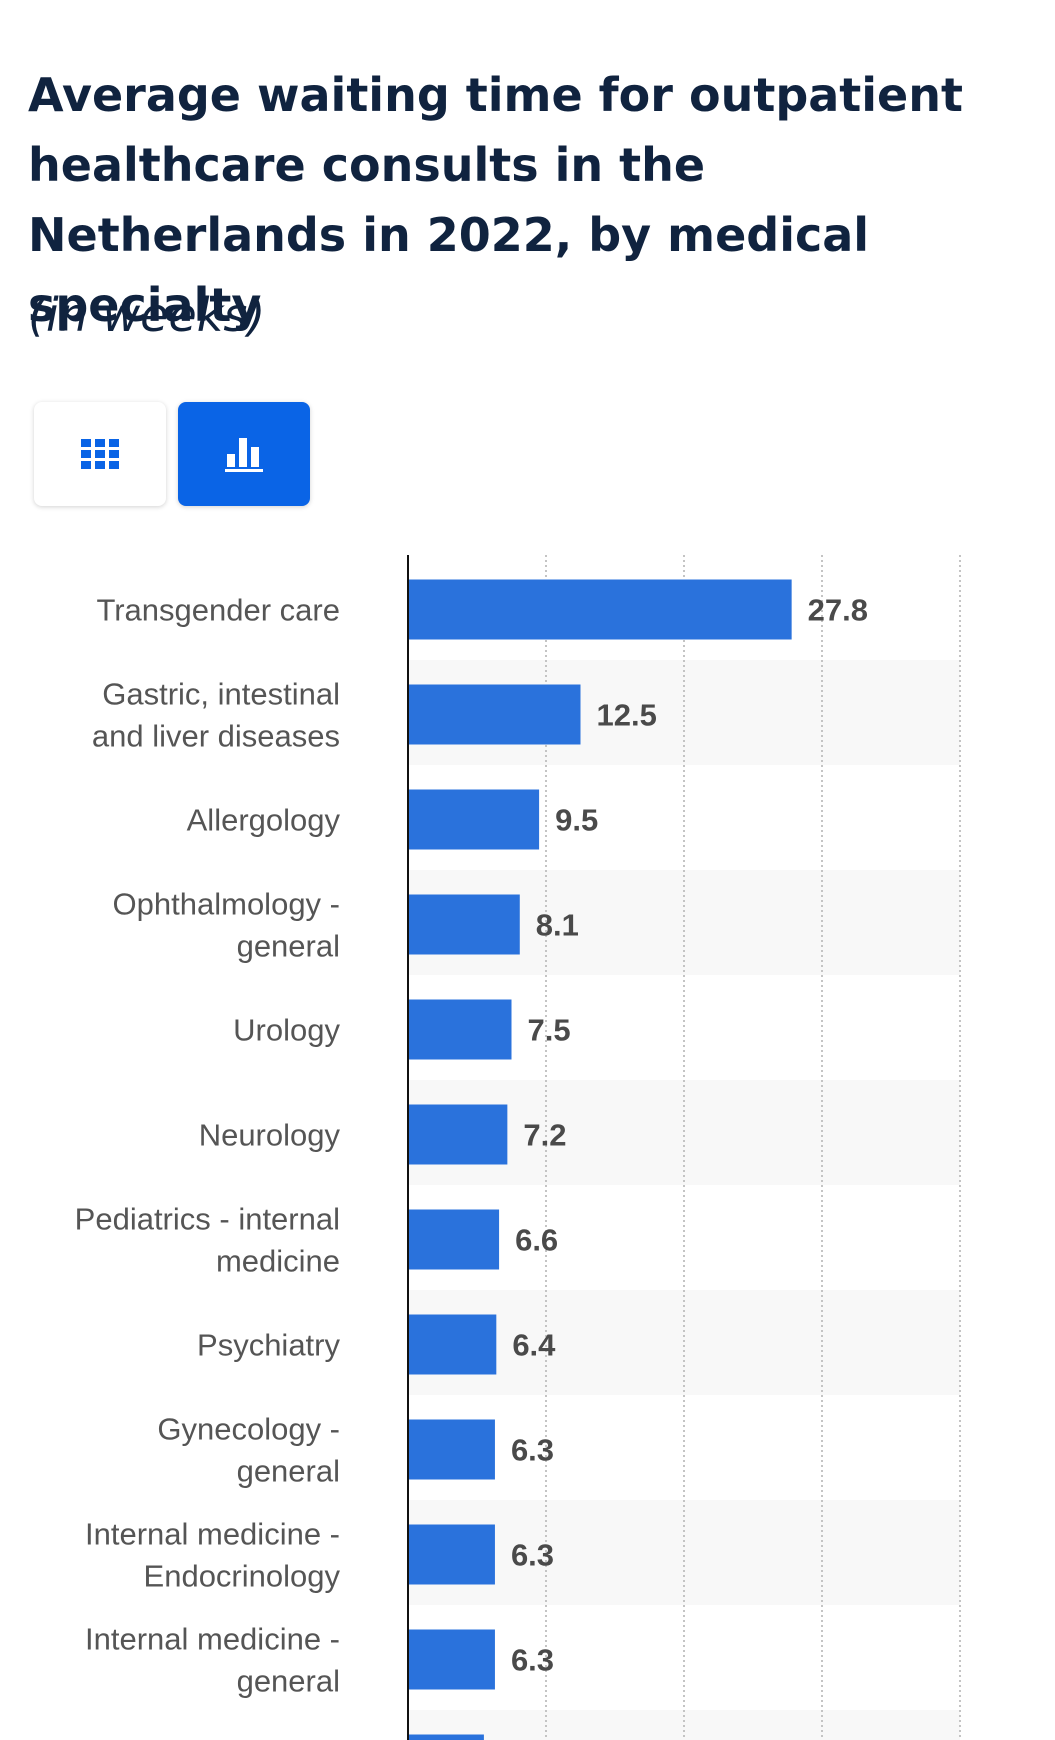 The height and width of the screenshot is (1740, 1055). Describe the element at coordinates (147, 315) in the screenshot. I see `chart-subtitle: (in weeks)` at that location.